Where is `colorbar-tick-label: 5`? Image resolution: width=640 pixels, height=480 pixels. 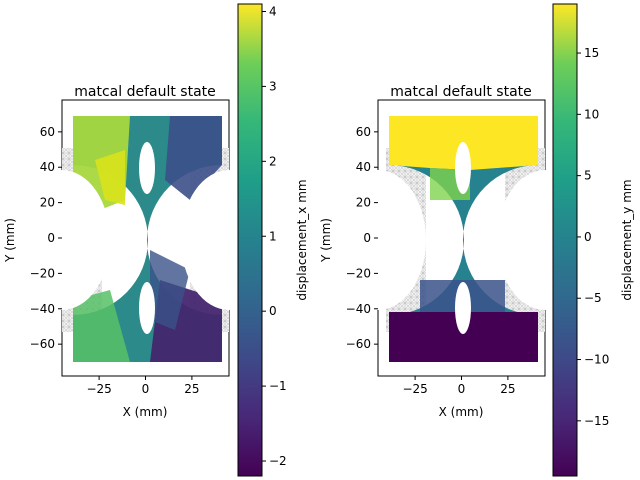 colorbar-tick-label: 5 is located at coordinates (588, 176).